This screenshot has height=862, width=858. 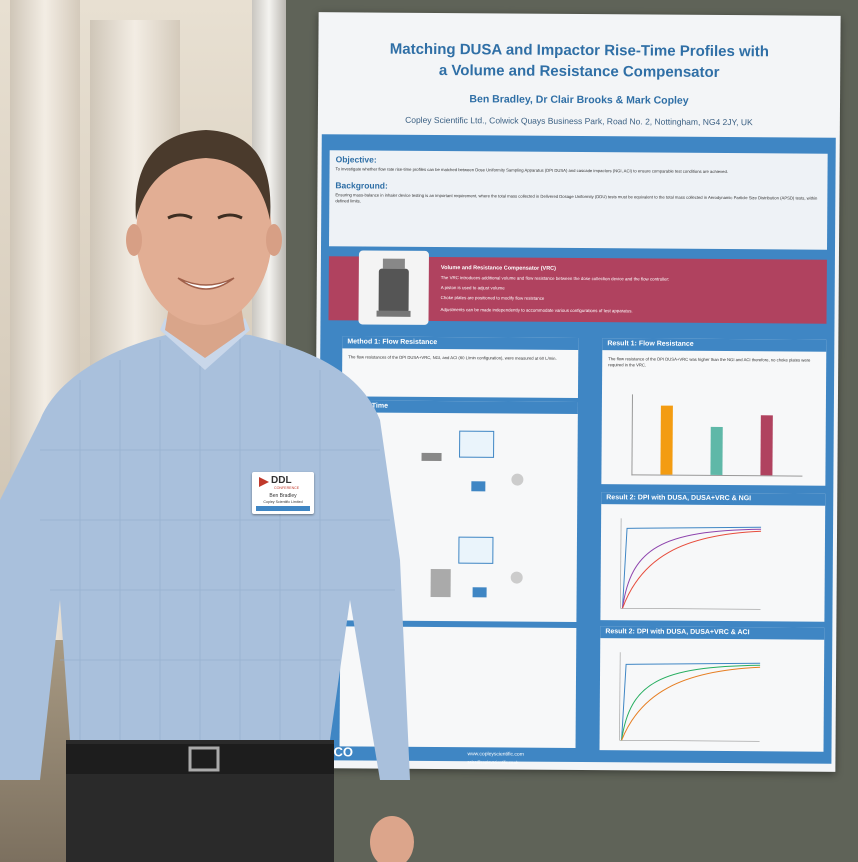 What do you see at coordinates (459, 407) in the screenshot?
I see `method-2-heading: 2: Rise Time` at bounding box center [459, 407].